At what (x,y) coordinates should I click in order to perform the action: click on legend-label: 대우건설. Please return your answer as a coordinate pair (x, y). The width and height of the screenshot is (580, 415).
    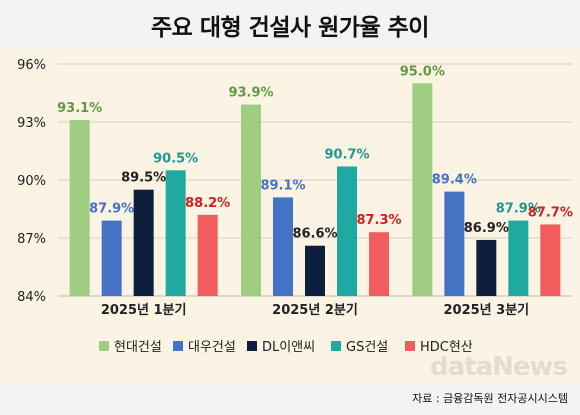
    Looking at the image, I should click on (212, 347).